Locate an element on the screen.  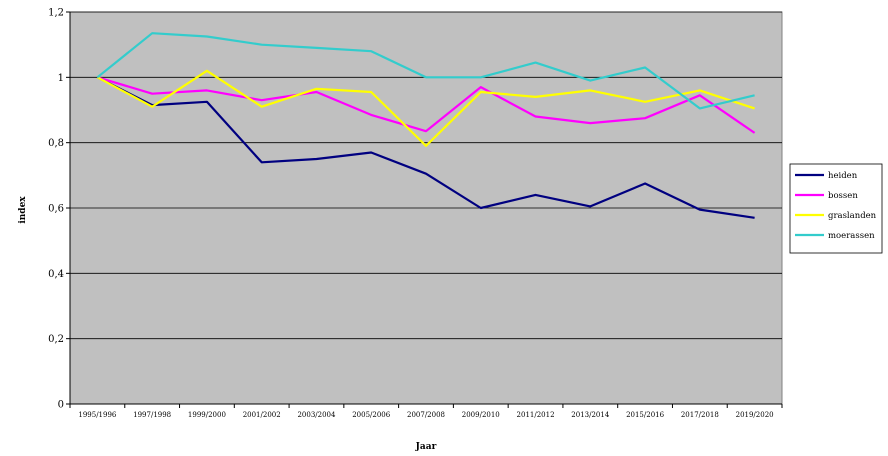
legend-label-heiden: heiden is located at coordinates (843, 176).